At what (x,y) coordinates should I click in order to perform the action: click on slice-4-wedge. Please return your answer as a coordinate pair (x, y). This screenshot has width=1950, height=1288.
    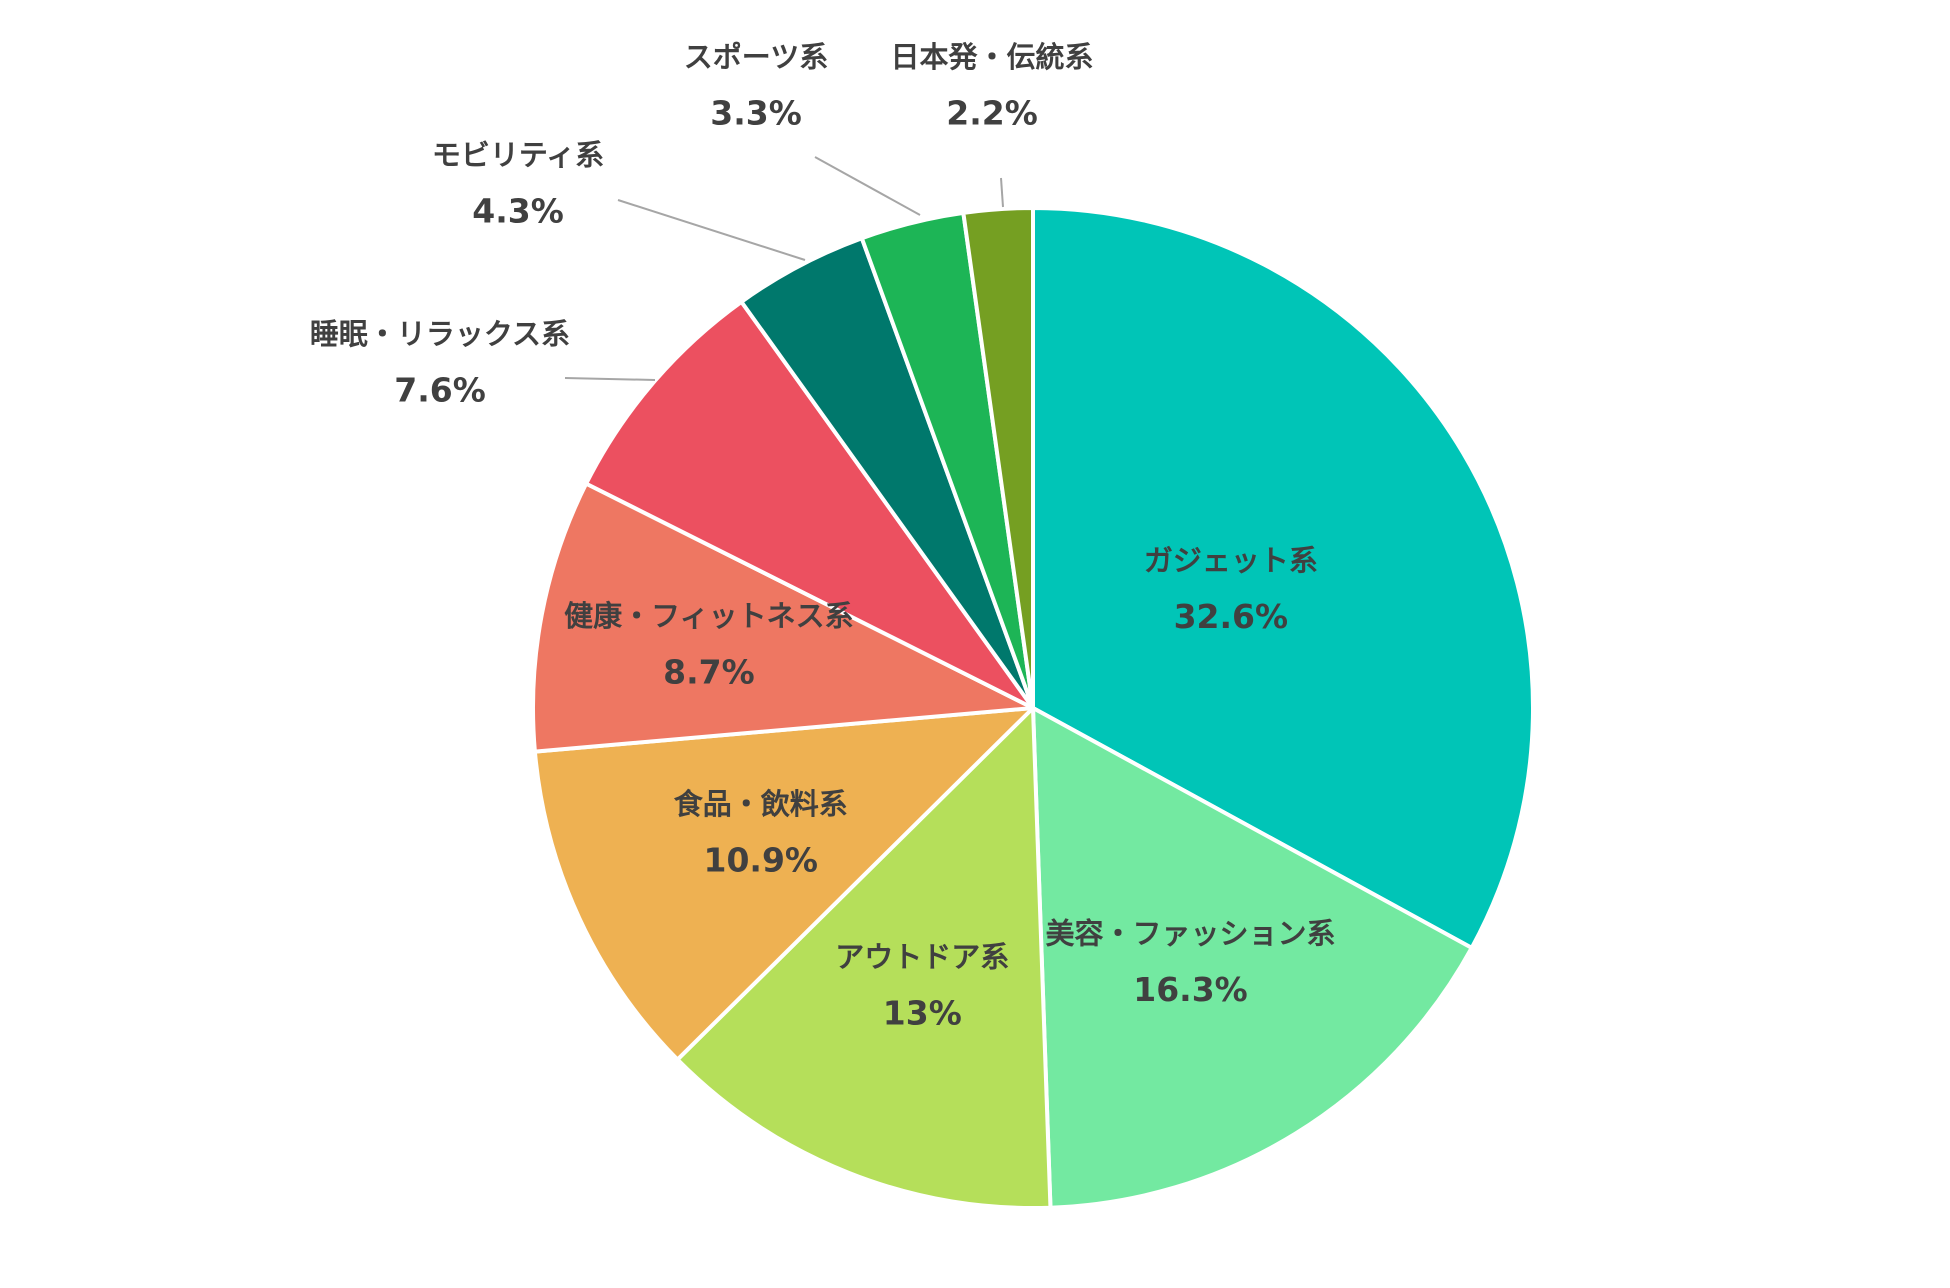
    Looking at the image, I should click on (783, 884).